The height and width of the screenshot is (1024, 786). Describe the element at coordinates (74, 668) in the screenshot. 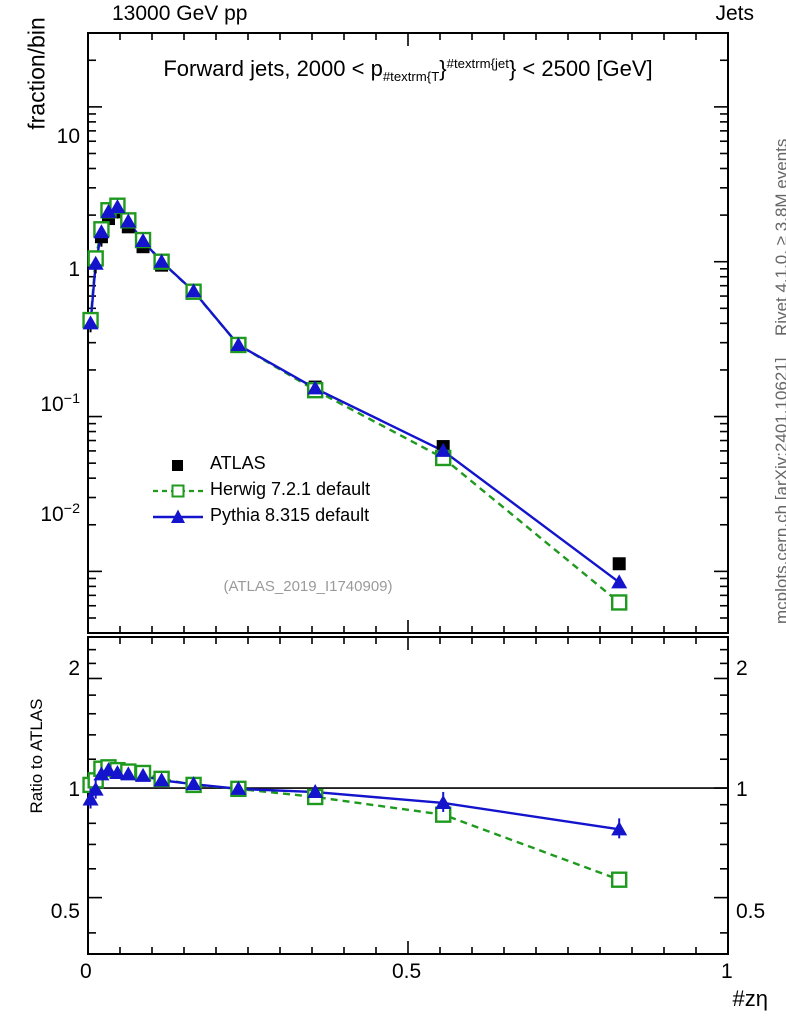

I see `y-tick-label-ratio-left-0: 2` at that location.